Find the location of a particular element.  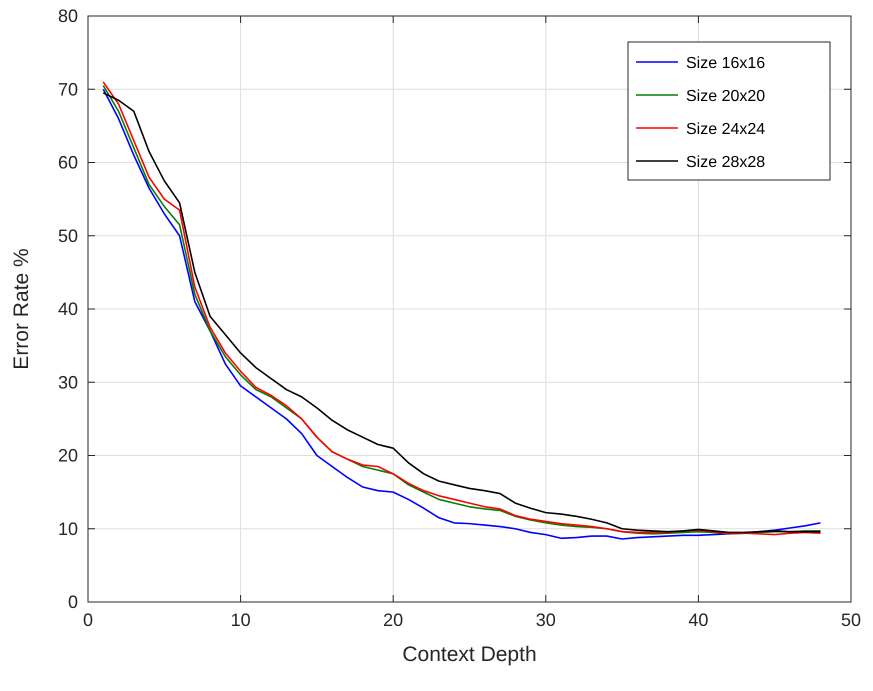

y-tick-label: 0 is located at coordinates (73, 602).